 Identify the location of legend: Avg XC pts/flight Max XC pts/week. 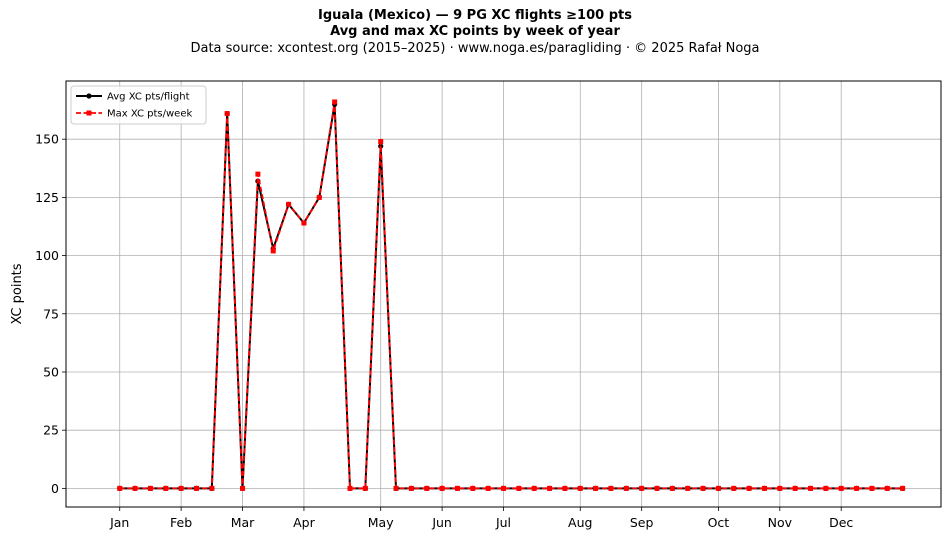
(138, 105).